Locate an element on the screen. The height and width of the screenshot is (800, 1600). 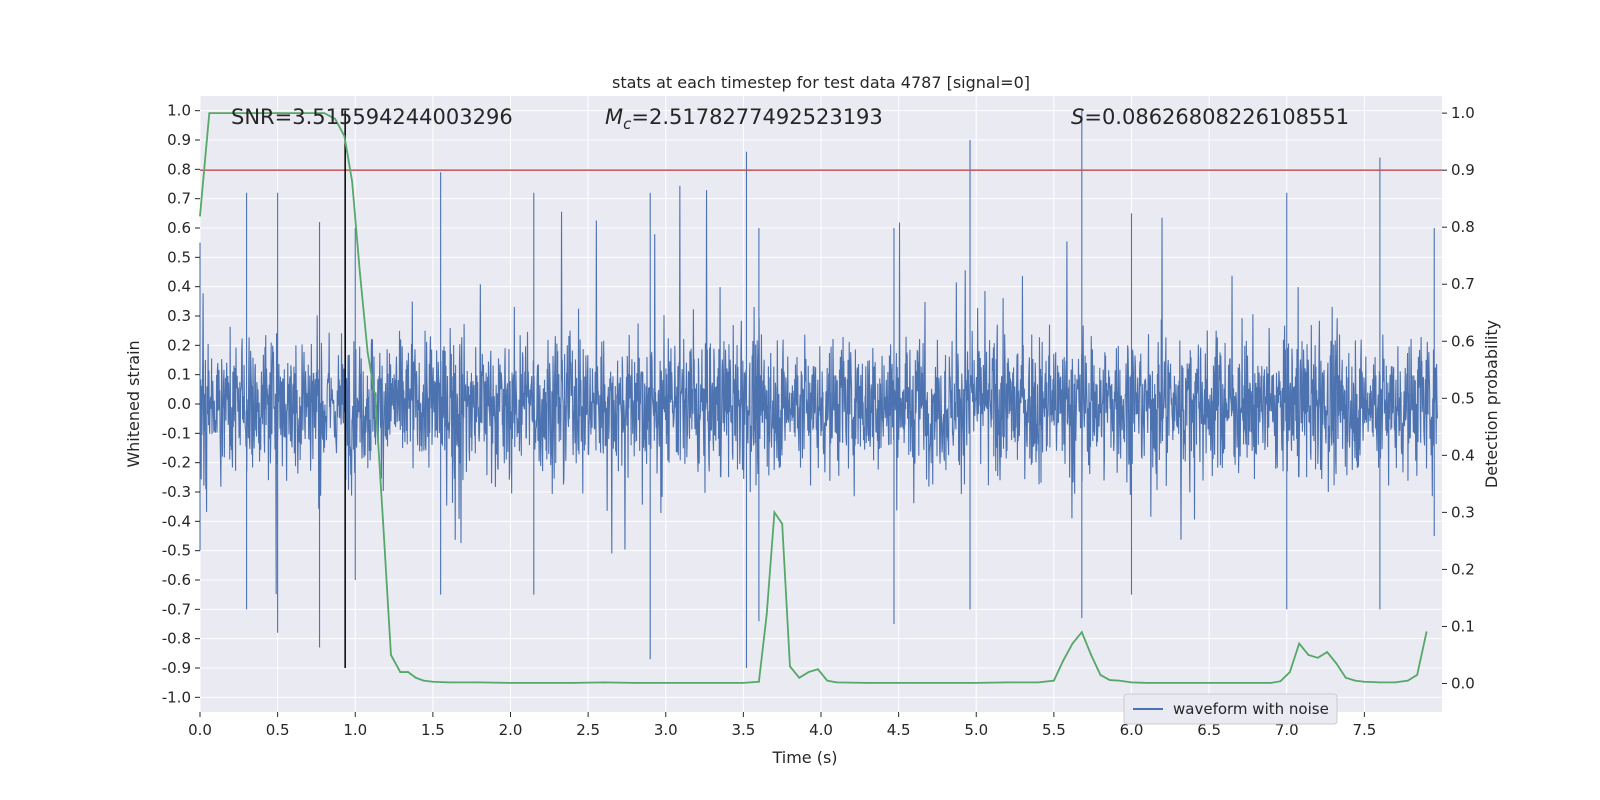
y-tick-label: 1.0 is located at coordinates (179, 111).